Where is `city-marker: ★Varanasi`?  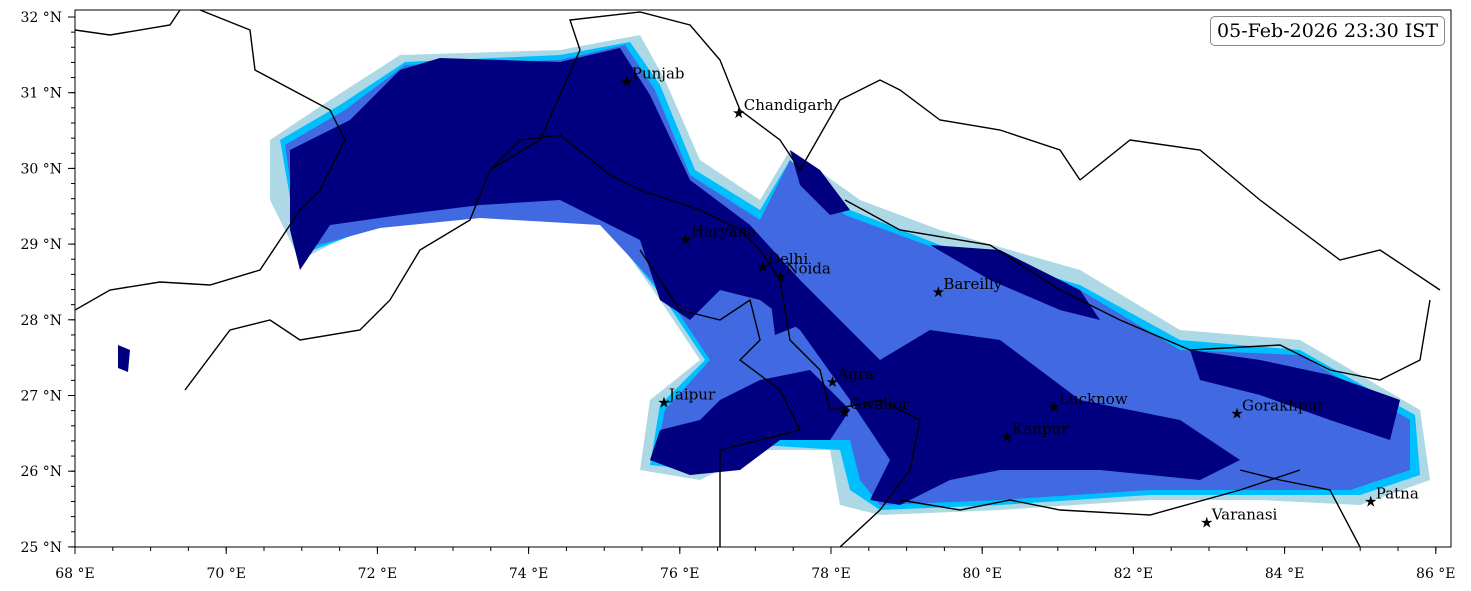
city-marker: ★Varanasi is located at coordinates (1239, 519).